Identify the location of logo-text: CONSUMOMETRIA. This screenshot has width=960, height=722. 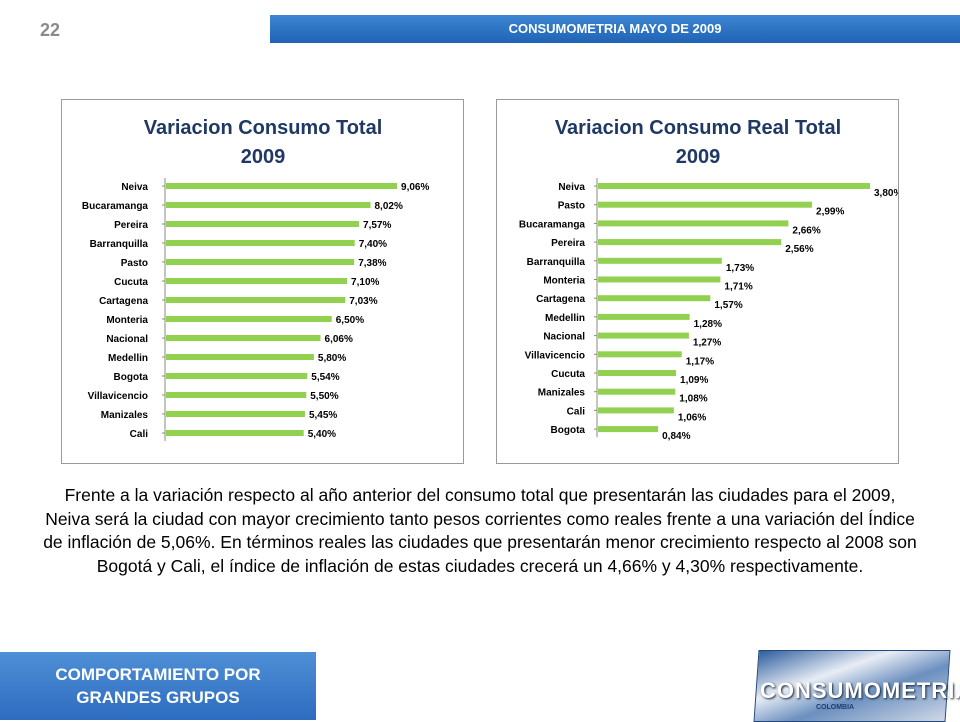
(860, 690).